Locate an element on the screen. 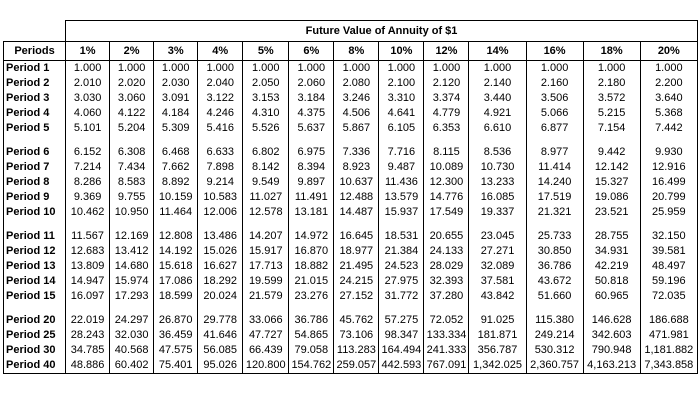  value-cell: 5.867 is located at coordinates (356, 128).